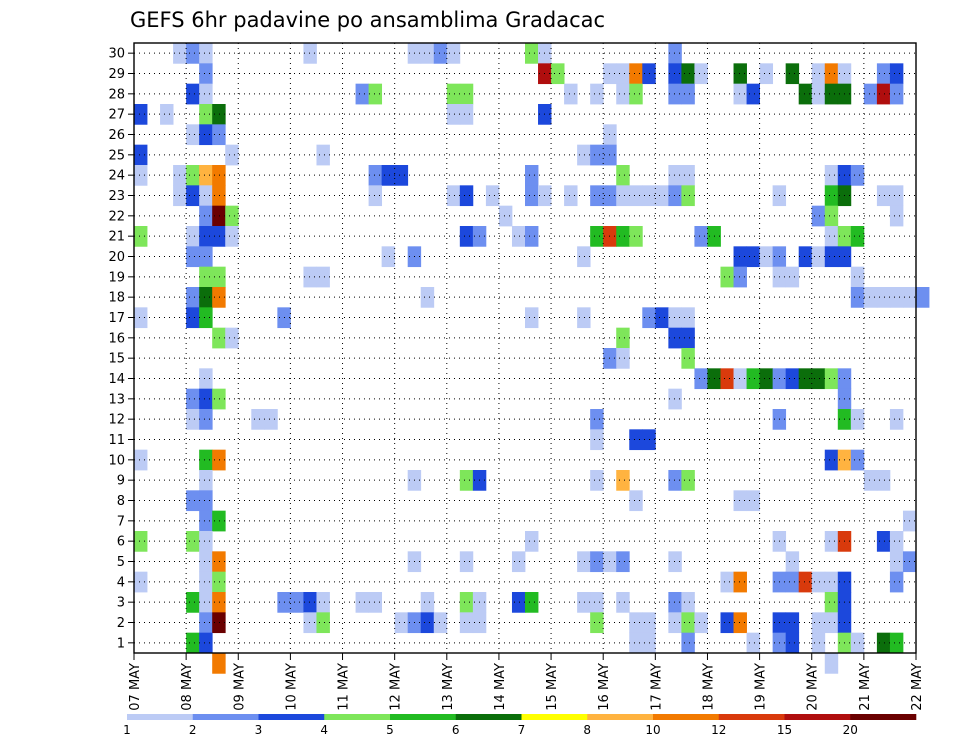 The width and height of the screenshot is (960, 742). Describe the element at coordinates (135, 687) in the screenshot. I see `x-tick-label: 07 MAY` at that location.